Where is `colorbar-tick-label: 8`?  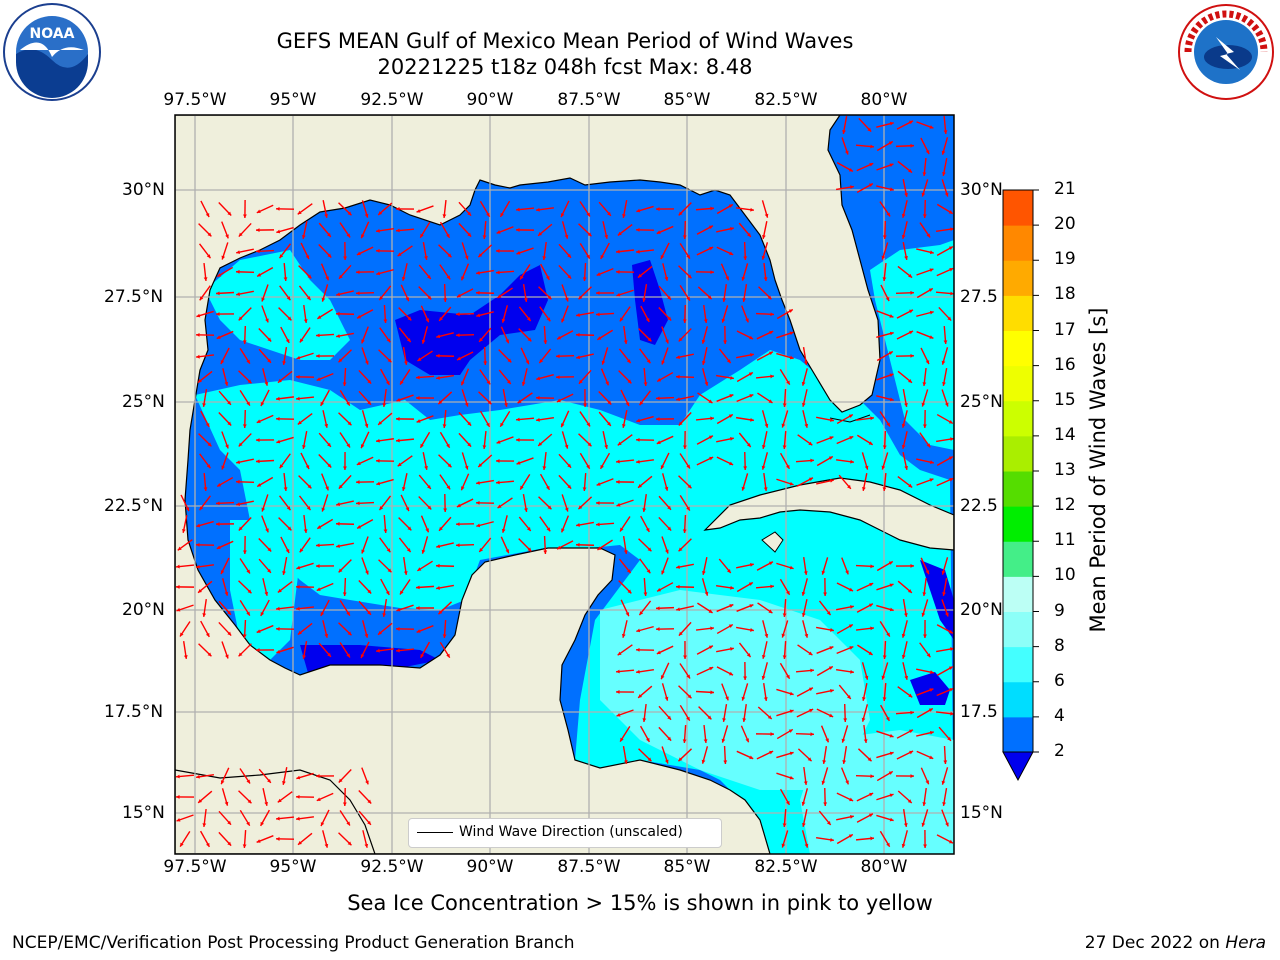
colorbar-tick-label: 8 is located at coordinates (1059, 645).